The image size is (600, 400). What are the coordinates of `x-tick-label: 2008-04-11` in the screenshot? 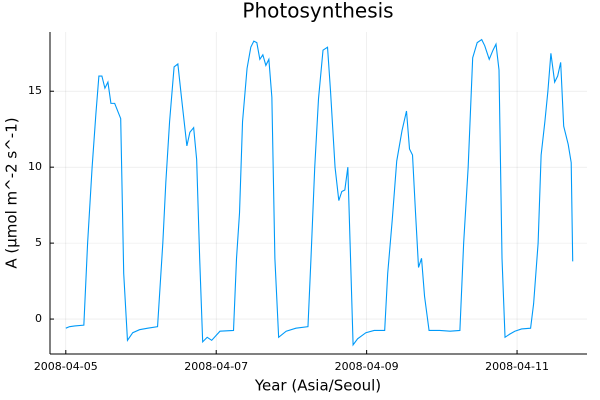 It's located at (517, 366).